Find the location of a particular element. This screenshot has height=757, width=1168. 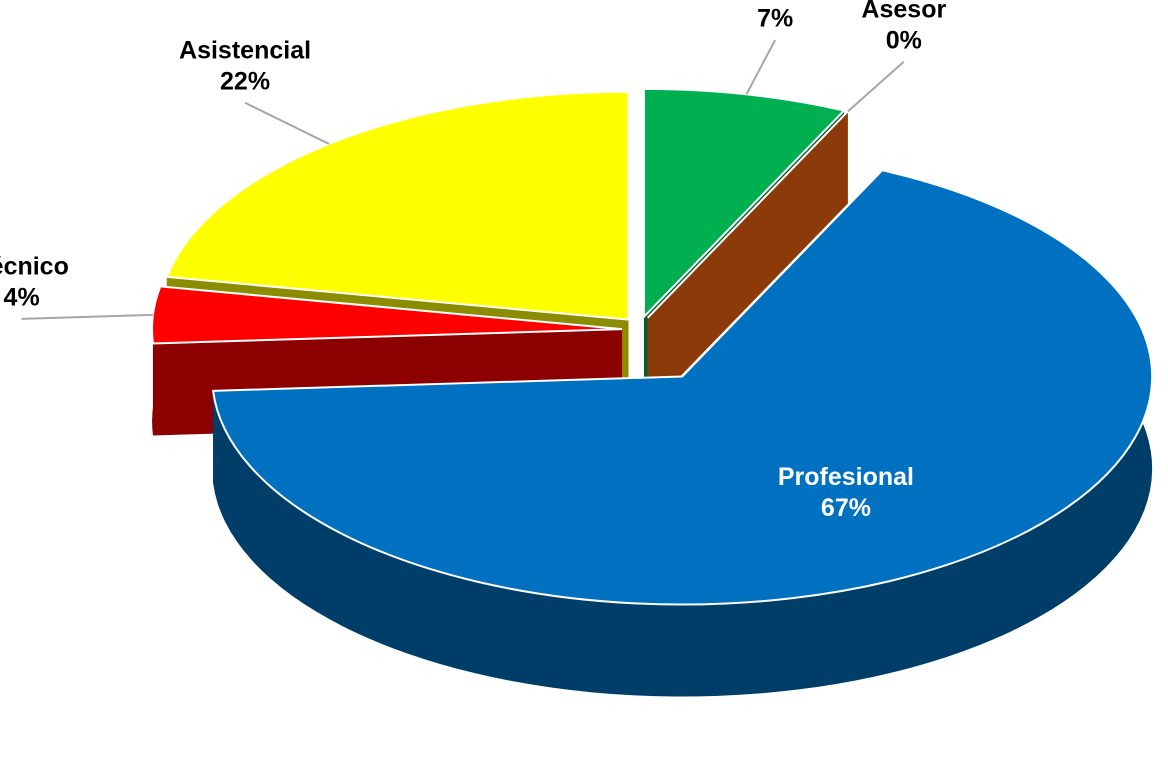

category-label: Profesional is located at coordinates (846, 477).